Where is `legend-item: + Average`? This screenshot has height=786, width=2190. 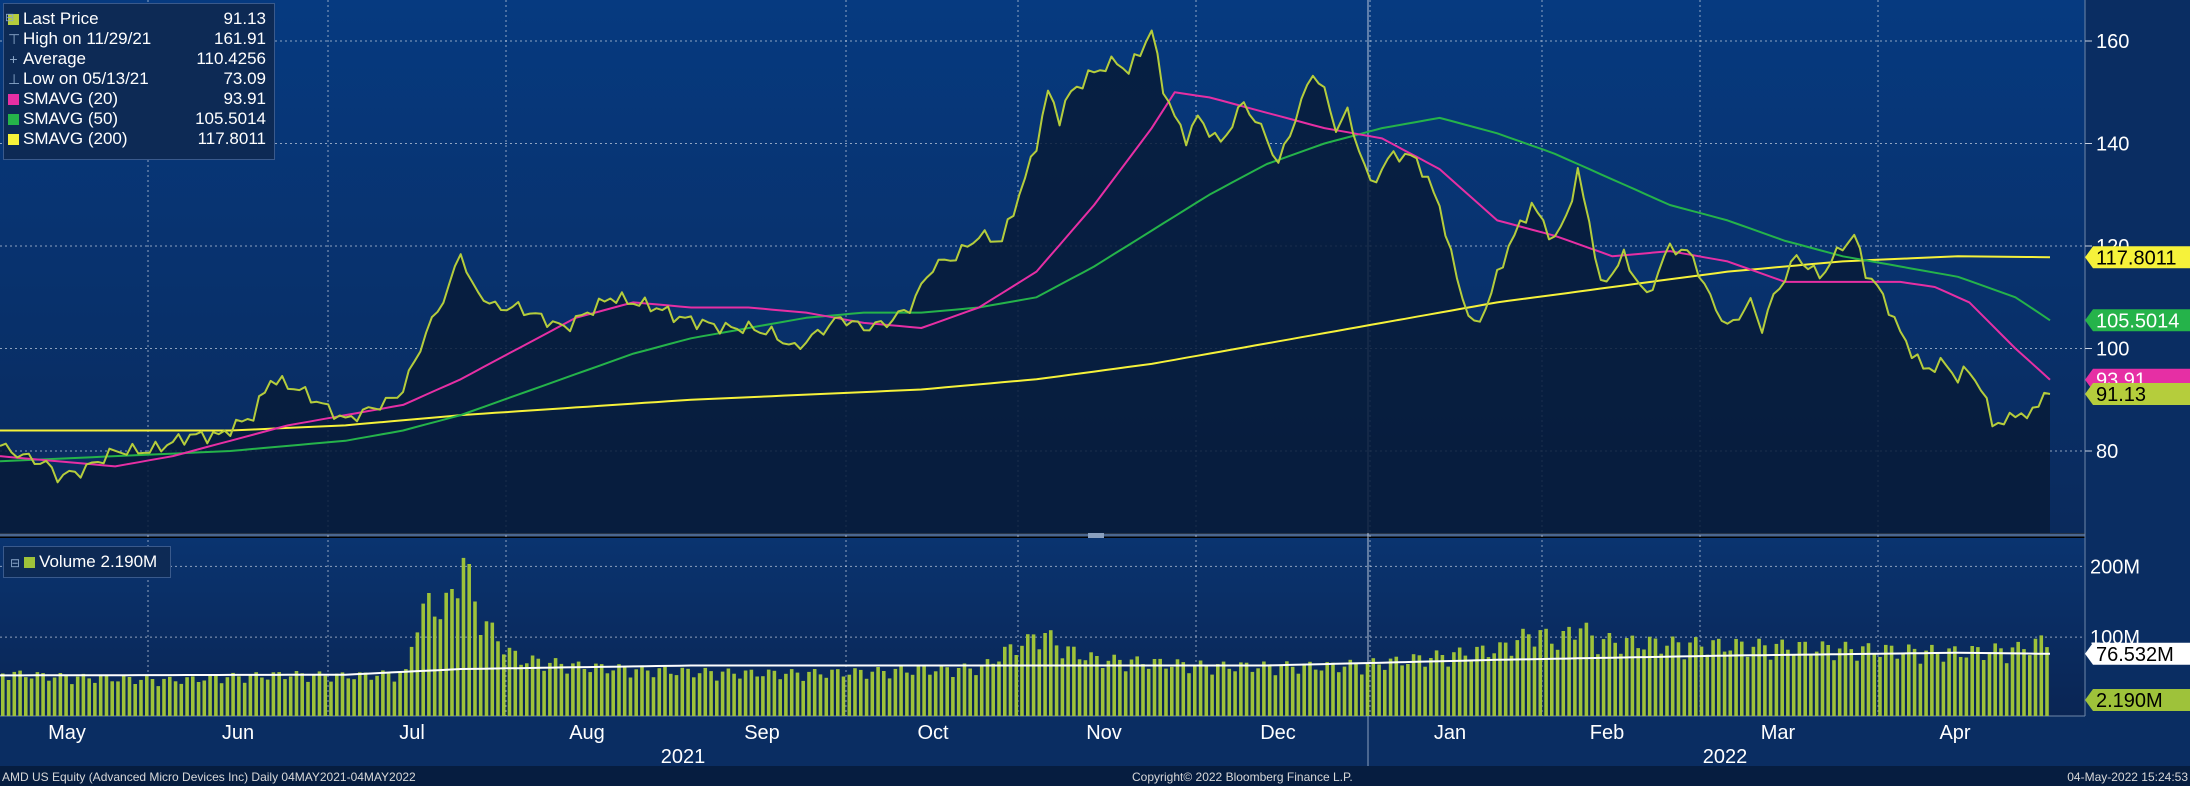
legend-item: + Average is located at coordinates (47, 59).